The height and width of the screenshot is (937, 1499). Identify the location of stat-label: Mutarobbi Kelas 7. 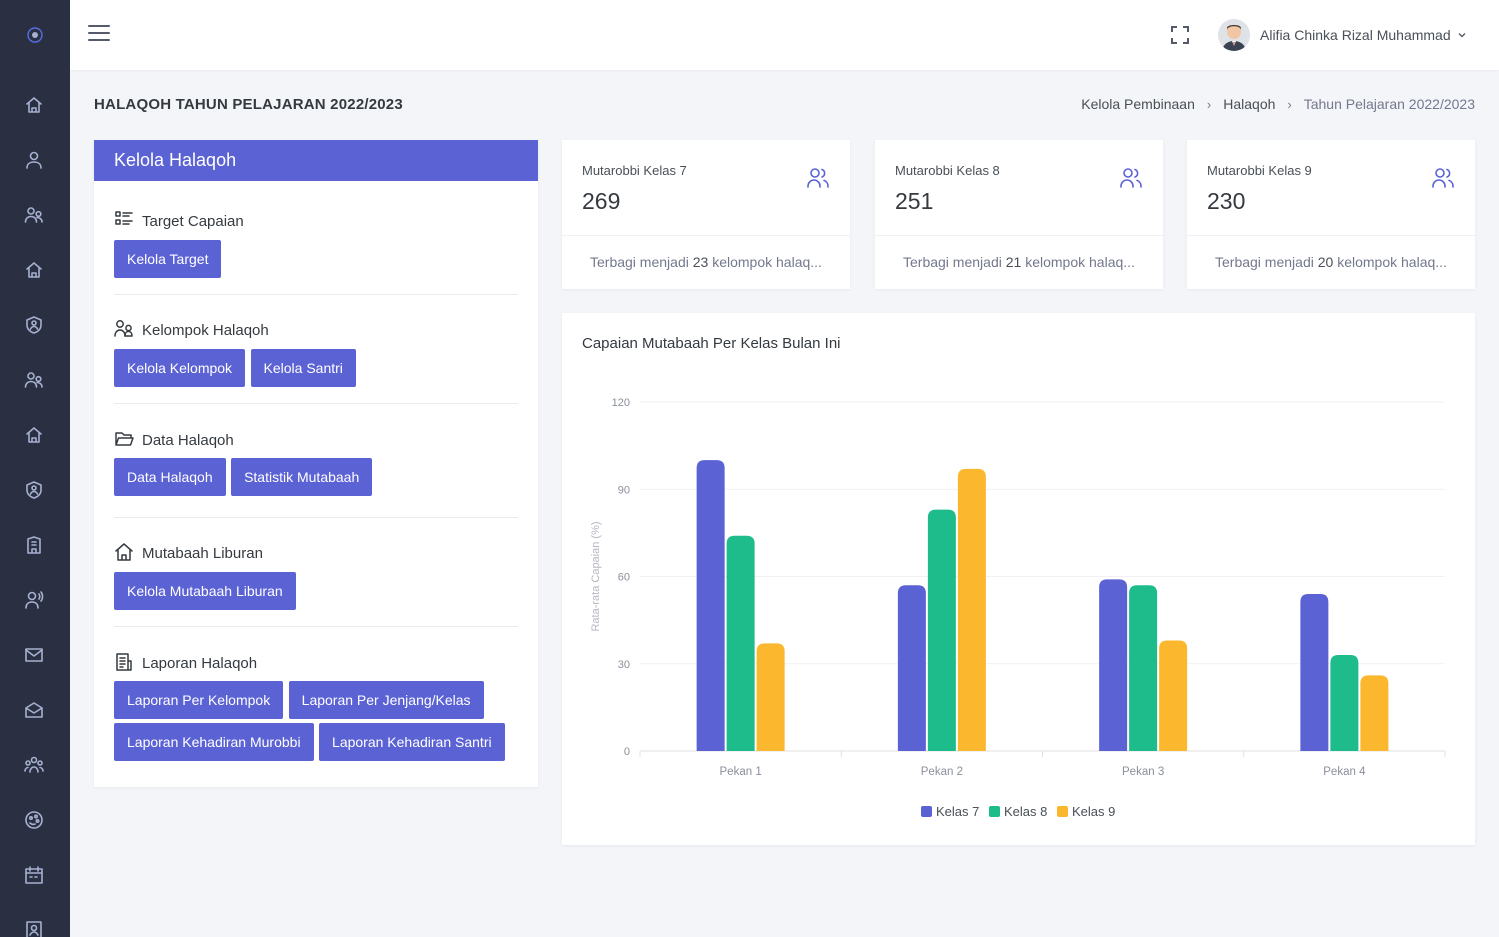
(634, 170).